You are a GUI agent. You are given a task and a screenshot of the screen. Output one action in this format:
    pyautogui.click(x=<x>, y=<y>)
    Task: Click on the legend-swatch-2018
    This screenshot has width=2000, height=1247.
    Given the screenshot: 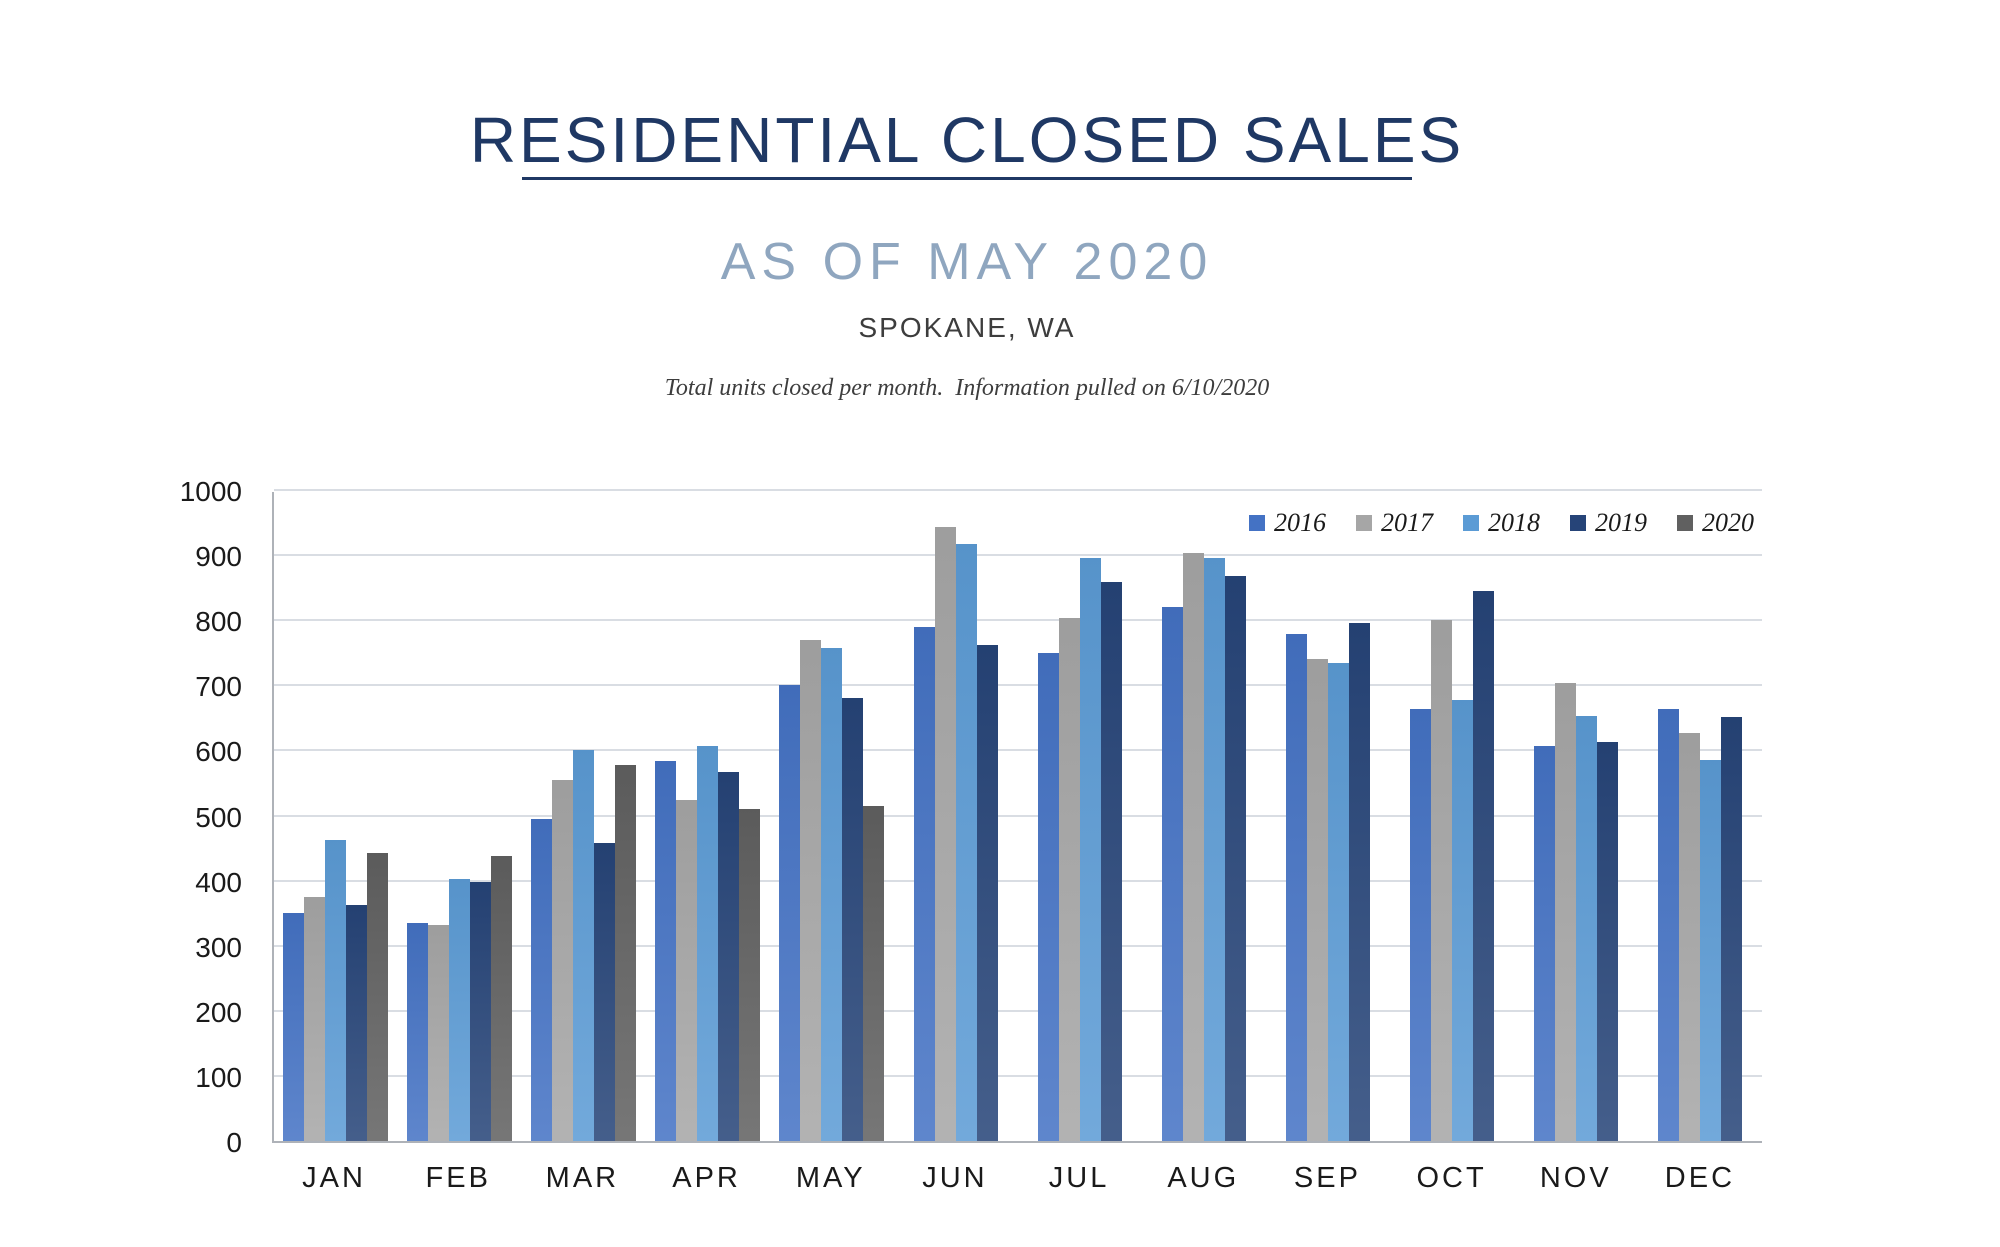 What is the action you would take?
    pyautogui.click(x=1471, y=523)
    